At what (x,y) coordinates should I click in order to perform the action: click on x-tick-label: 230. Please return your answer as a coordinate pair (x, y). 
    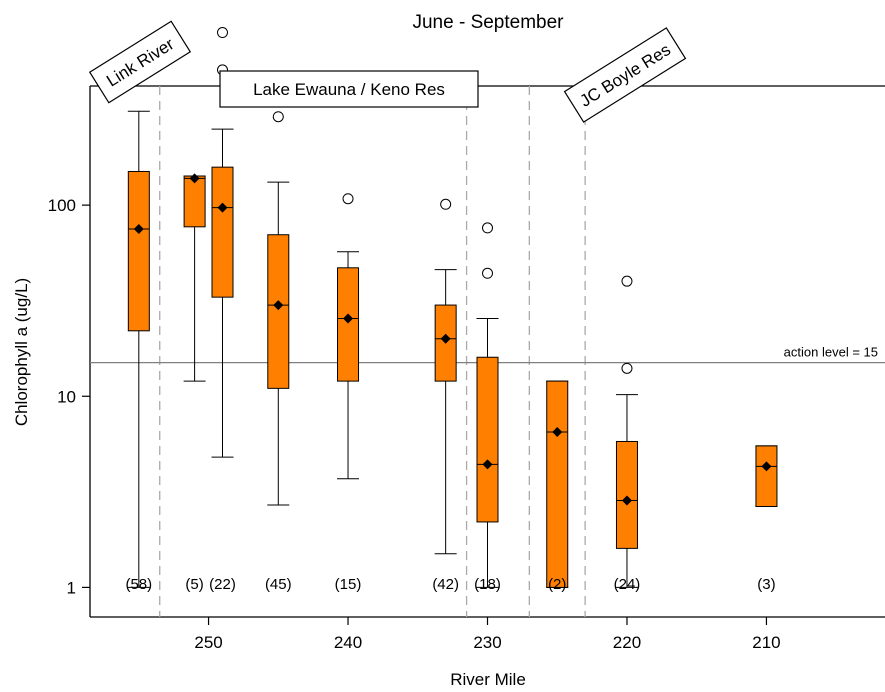
    Looking at the image, I should click on (487, 642).